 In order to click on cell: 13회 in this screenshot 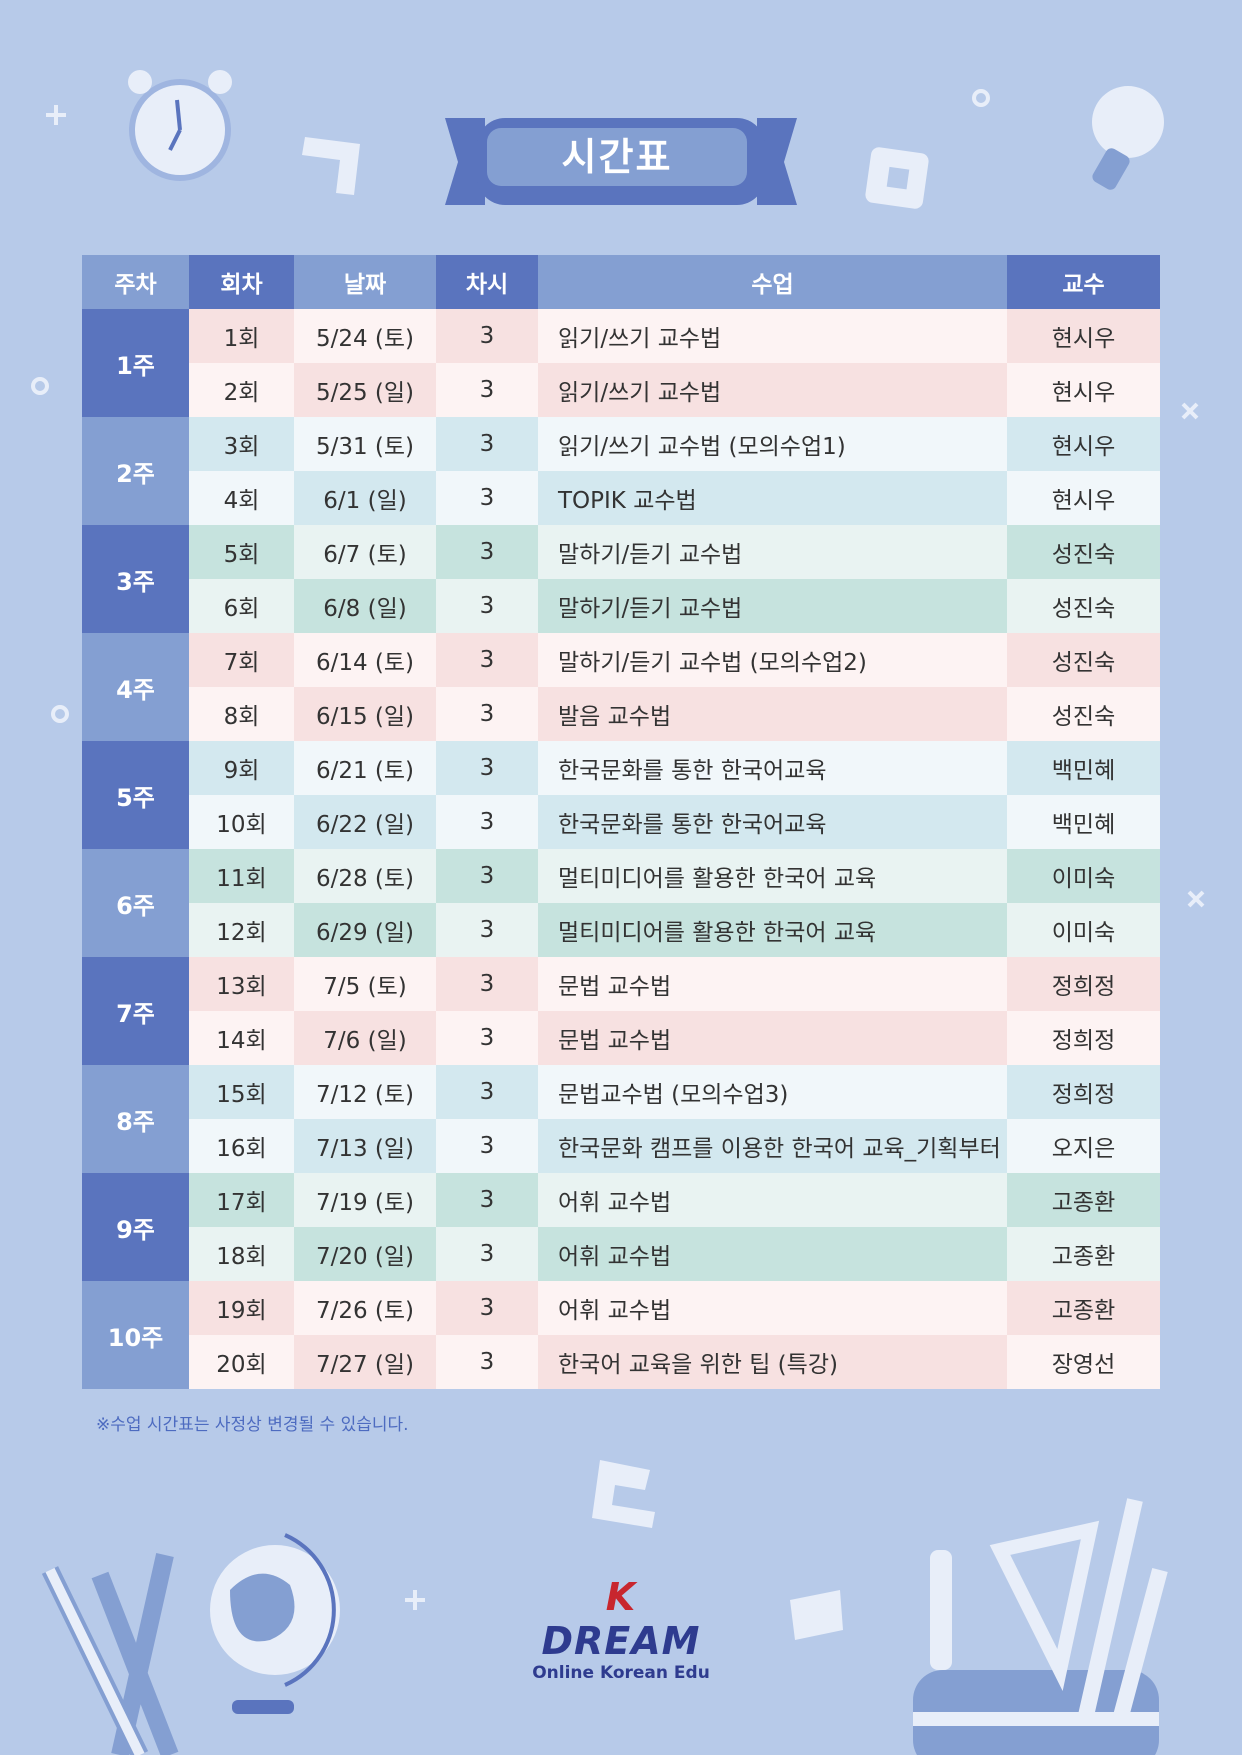, I will do `click(241, 984)`.